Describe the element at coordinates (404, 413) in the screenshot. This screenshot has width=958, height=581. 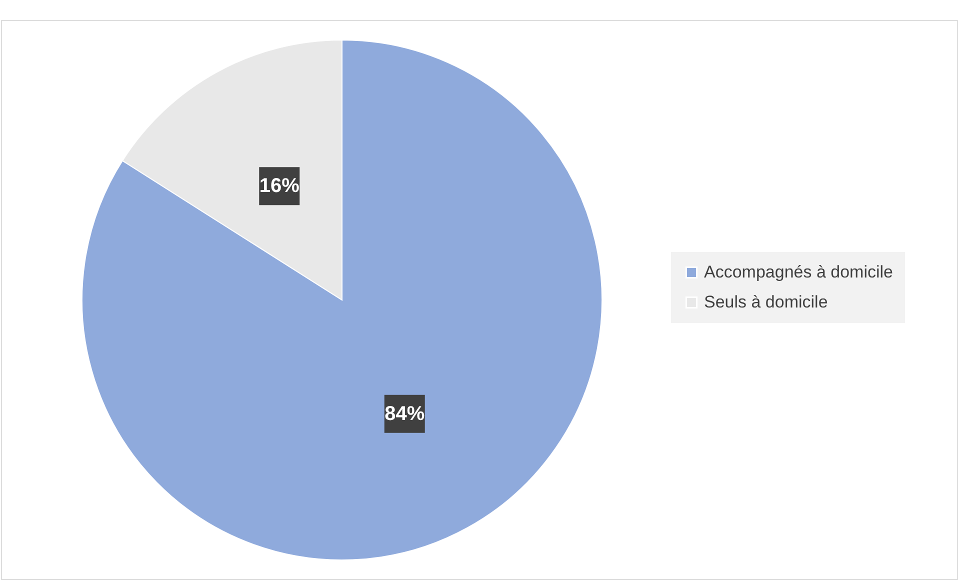
I see `data-label: 84%` at that location.